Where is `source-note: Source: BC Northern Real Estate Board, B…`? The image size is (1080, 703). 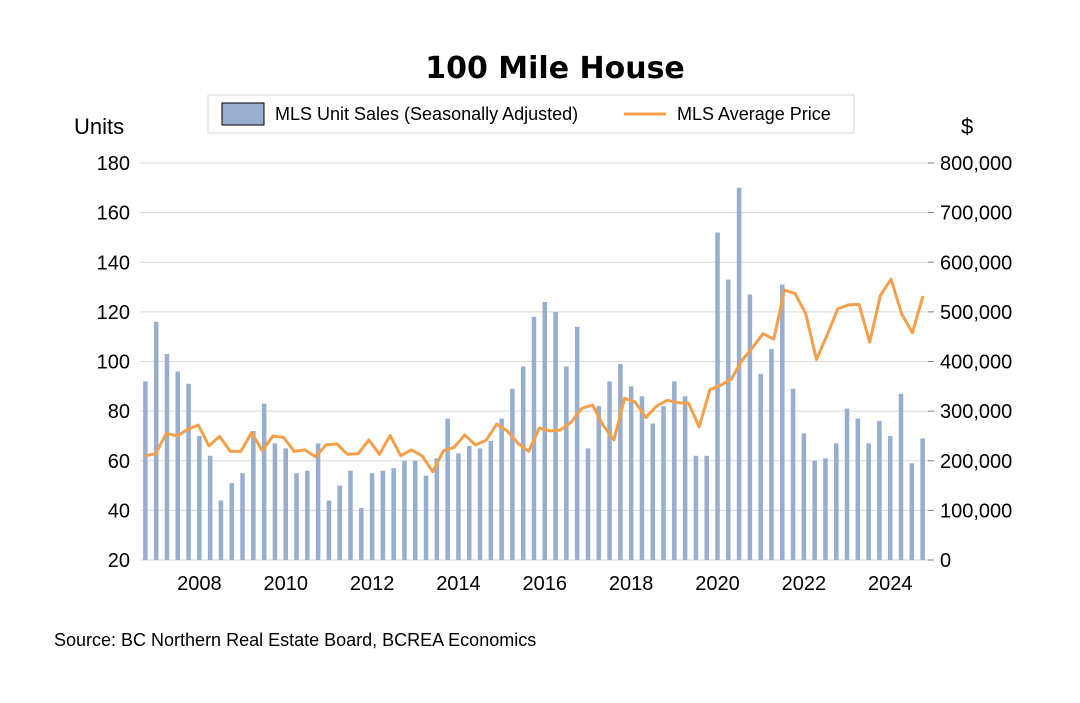
source-note: Source: BC Northern Real Estate Board, B… is located at coordinates (295, 640).